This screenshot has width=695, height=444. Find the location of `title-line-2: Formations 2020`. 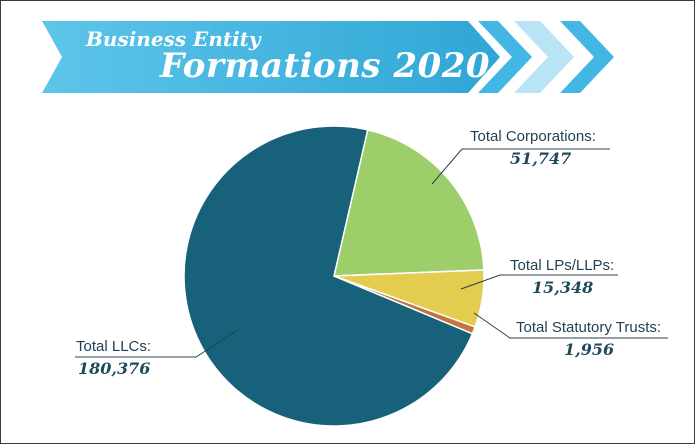

title-line-2: Formations 2020 is located at coordinates (325, 66).